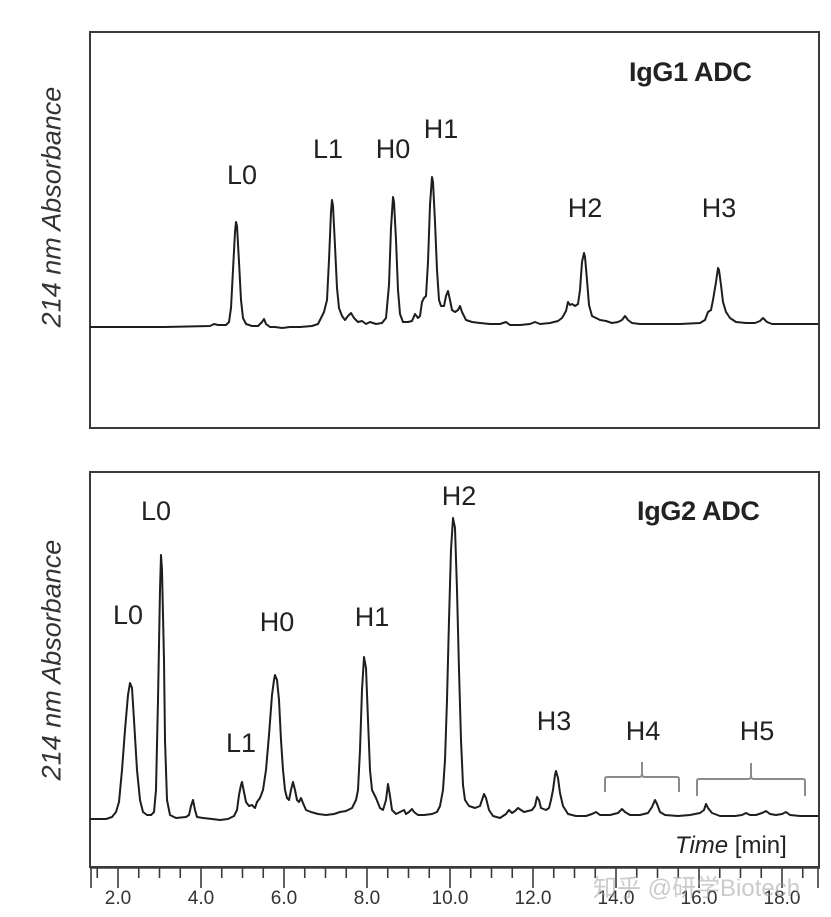  I want to click on x-tick-label: 16.0, so click(699, 898).